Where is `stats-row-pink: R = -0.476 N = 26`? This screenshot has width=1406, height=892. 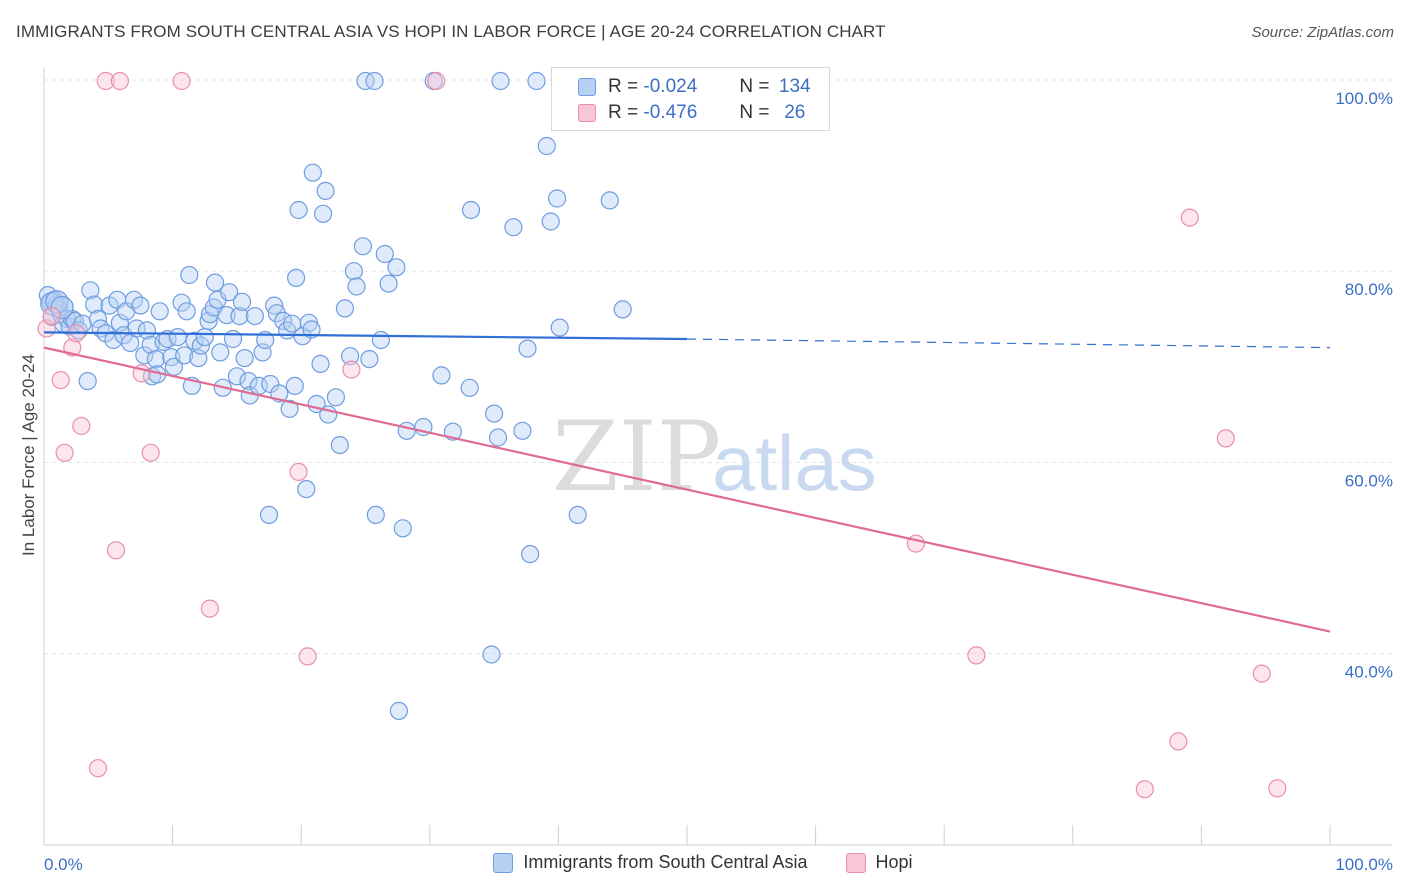 stats-row-pink: R = -0.476 N = 26 is located at coordinates (696, 113).